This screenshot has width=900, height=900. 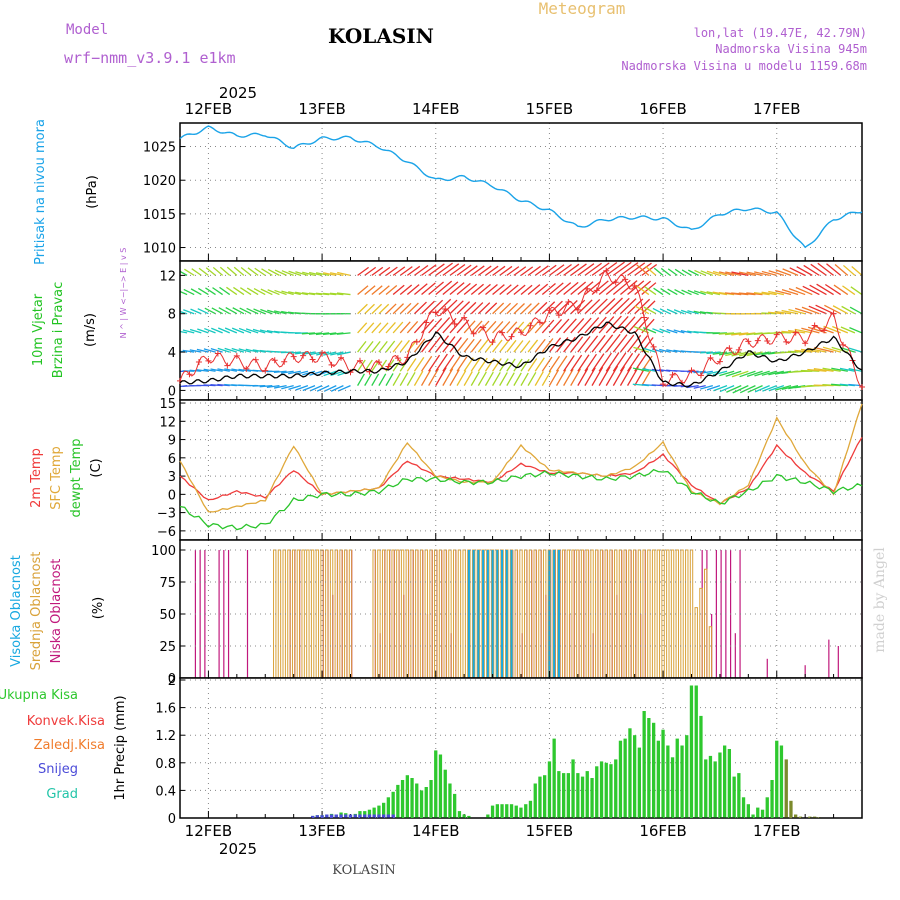 I want to click on pressure-title: Pritisak na nivou mora, so click(x=40, y=192).